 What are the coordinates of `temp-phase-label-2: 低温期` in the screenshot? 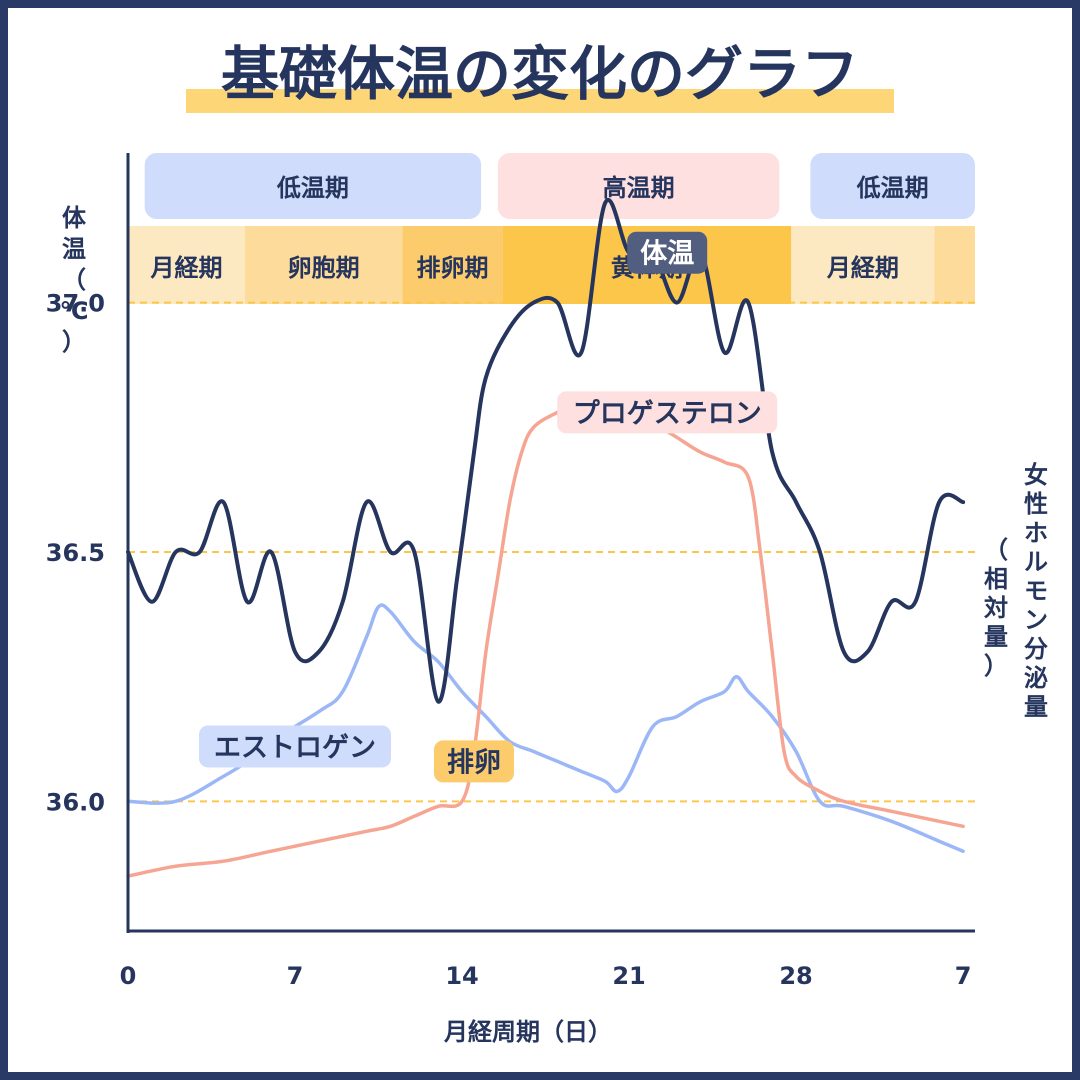 It's located at (892, 188).